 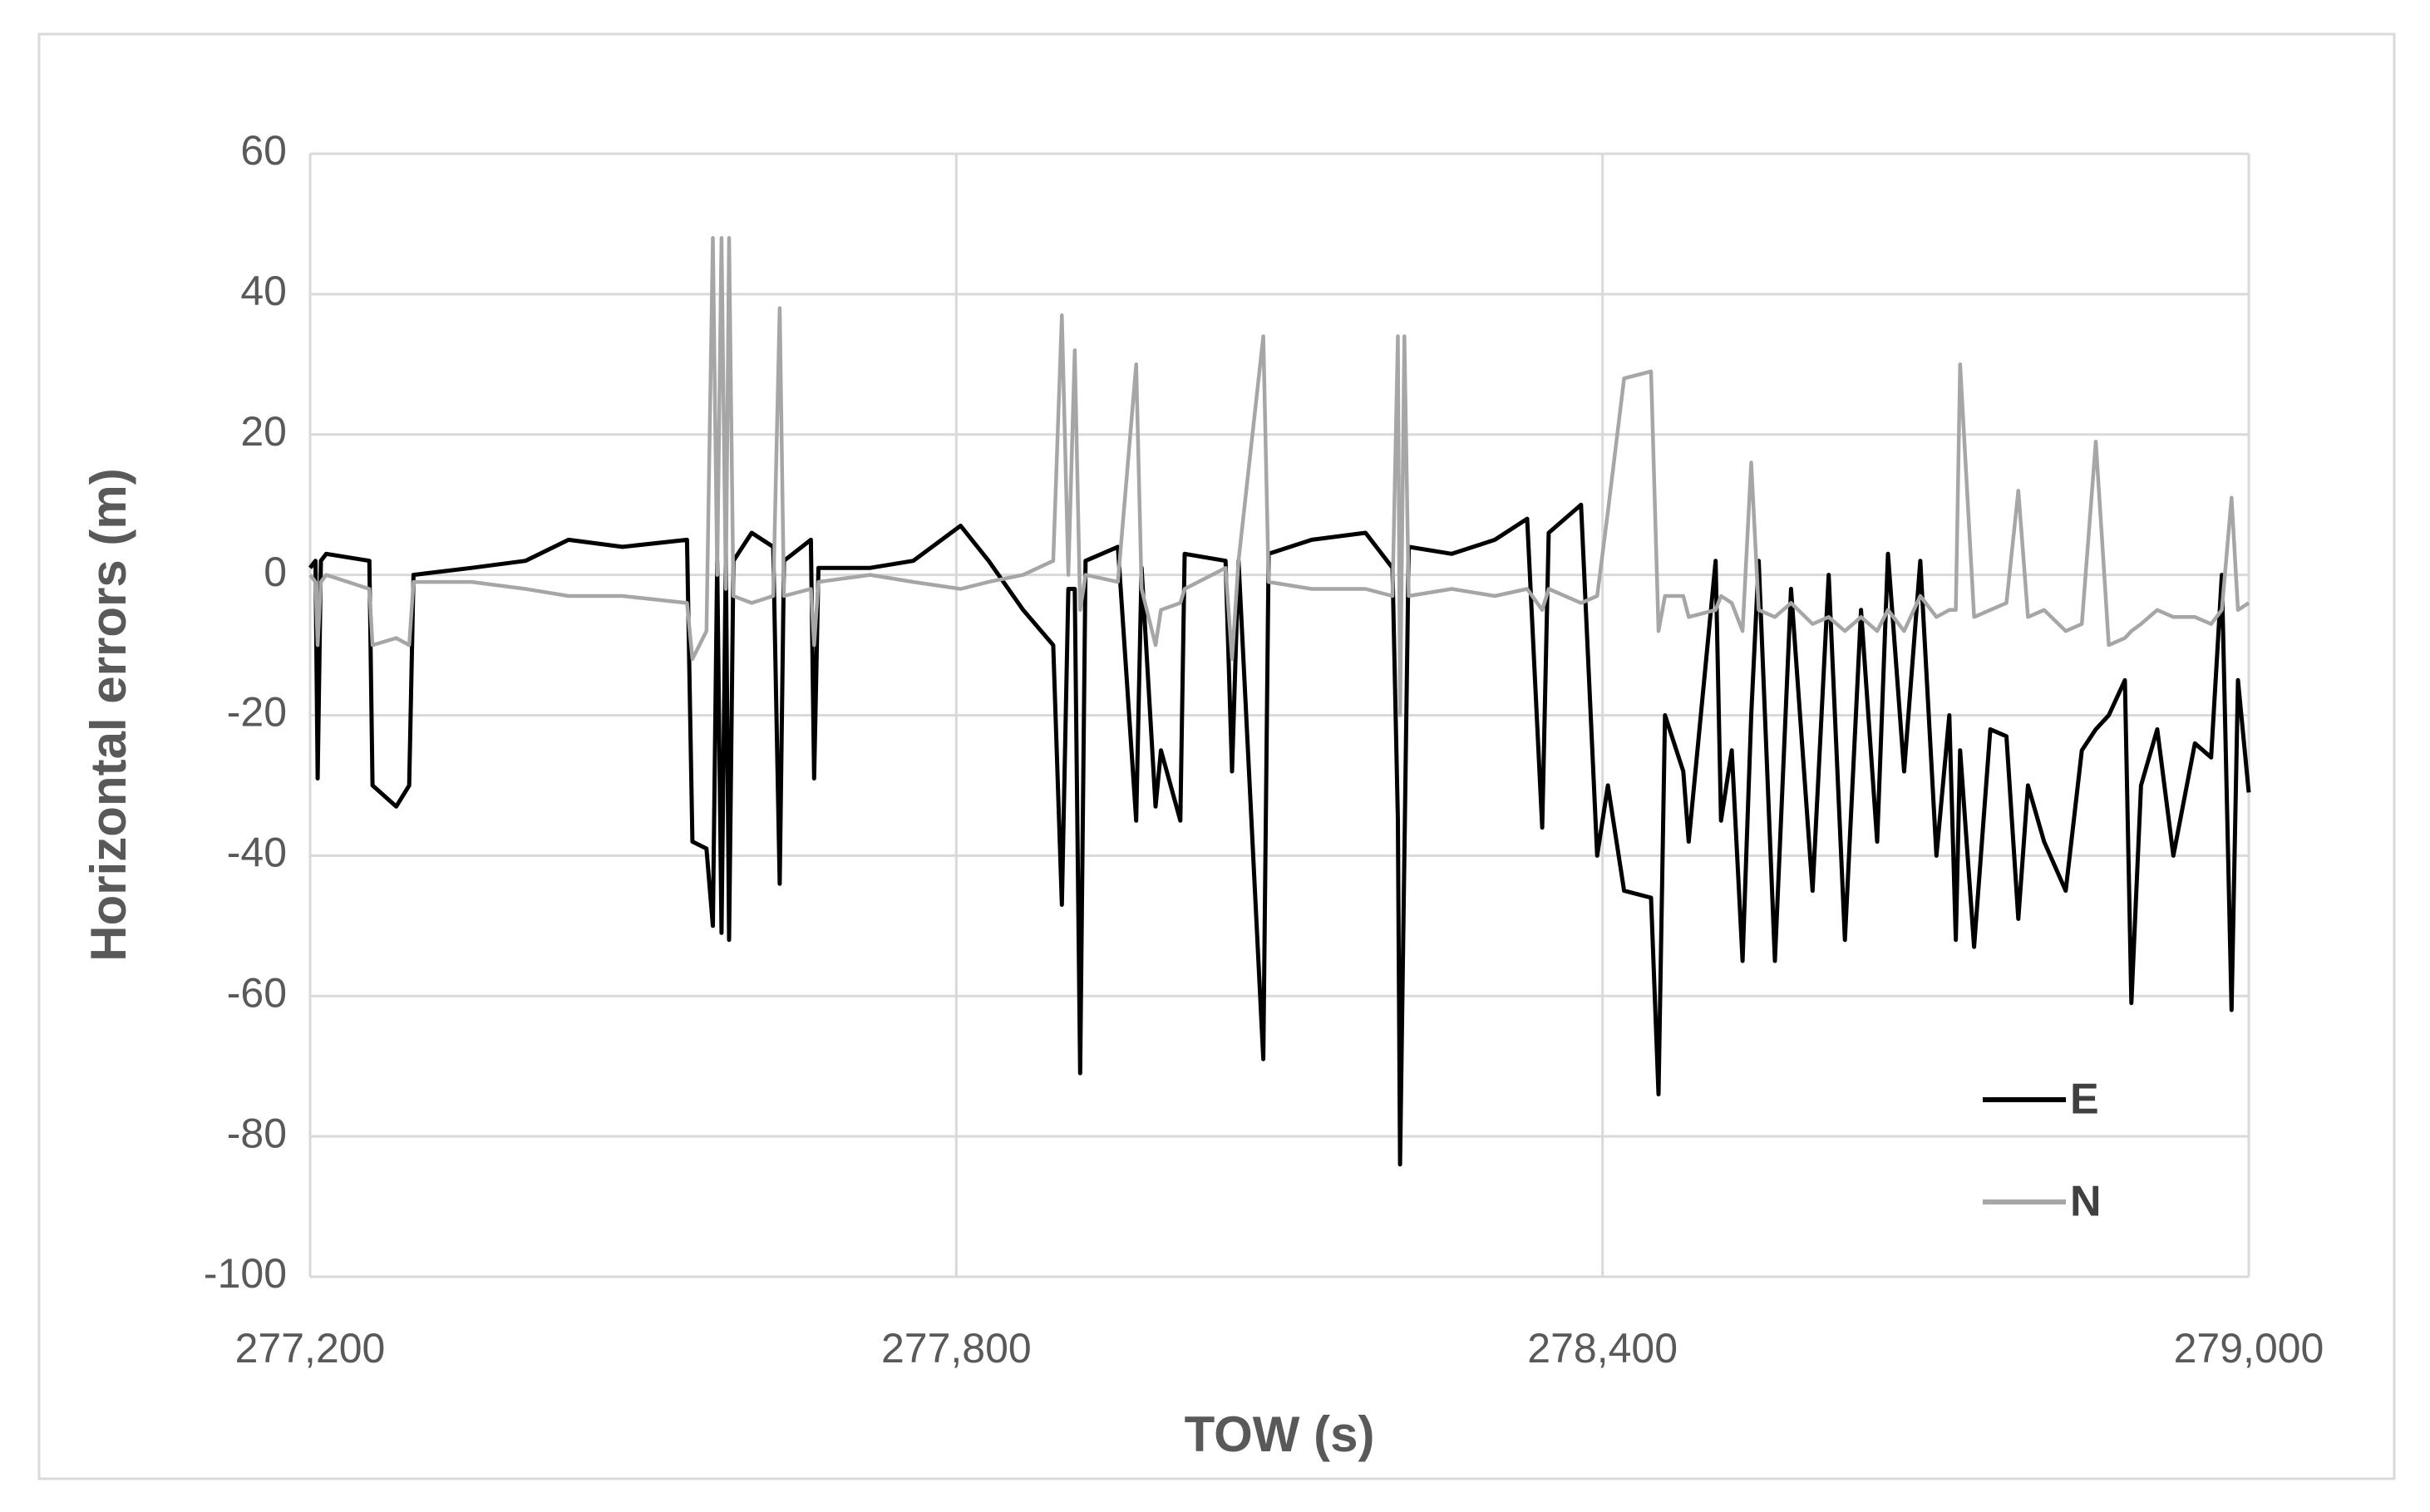 What do you see at coordinates (257, 713) in the screenshot?
I see `y-tick-label: -20` at bounding box center [257, 713].